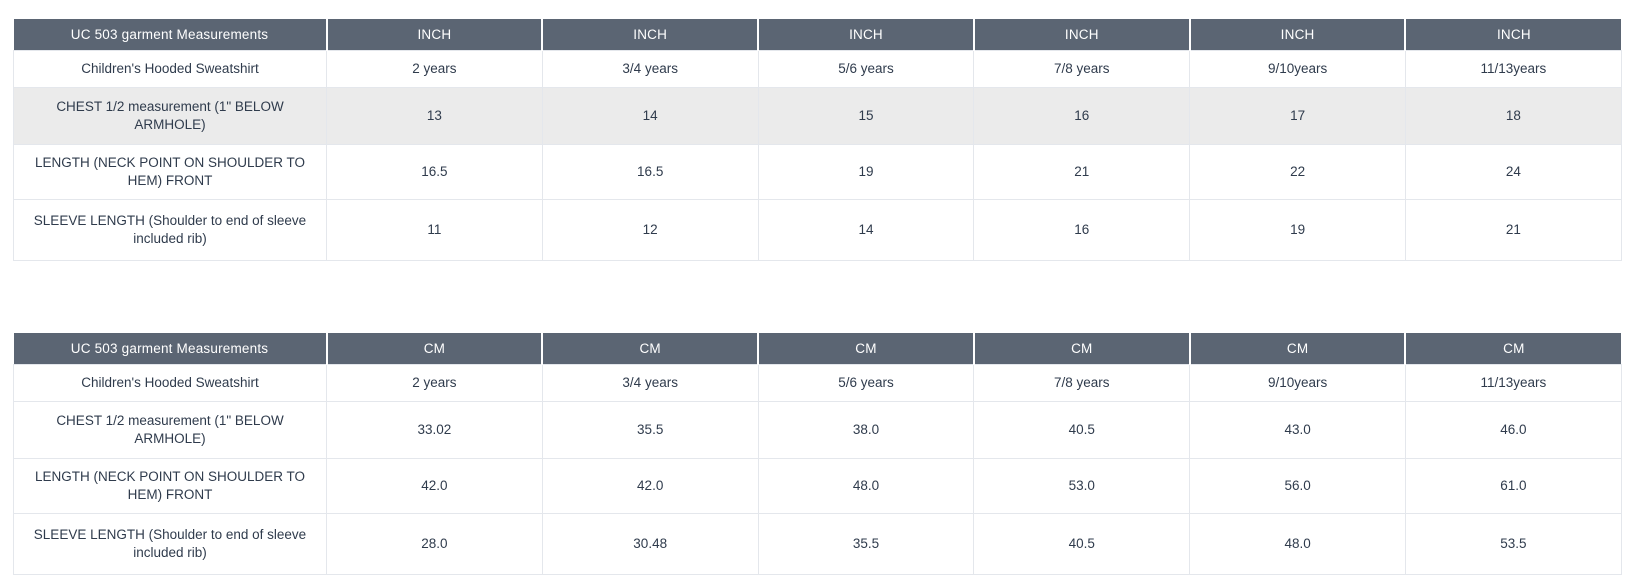 The height and width of the screenshot is (587, 1637). Describe the element at coordinates (651, 348) in the screenshot. I see `column-header-unit-2: CM` at that location.